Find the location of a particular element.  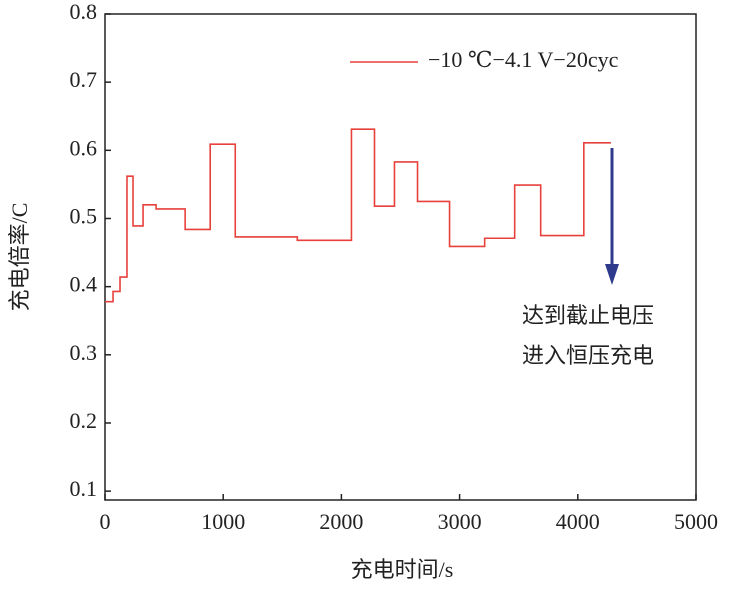

y-tick-label: 0.1 is located at coordinates (84, 488).